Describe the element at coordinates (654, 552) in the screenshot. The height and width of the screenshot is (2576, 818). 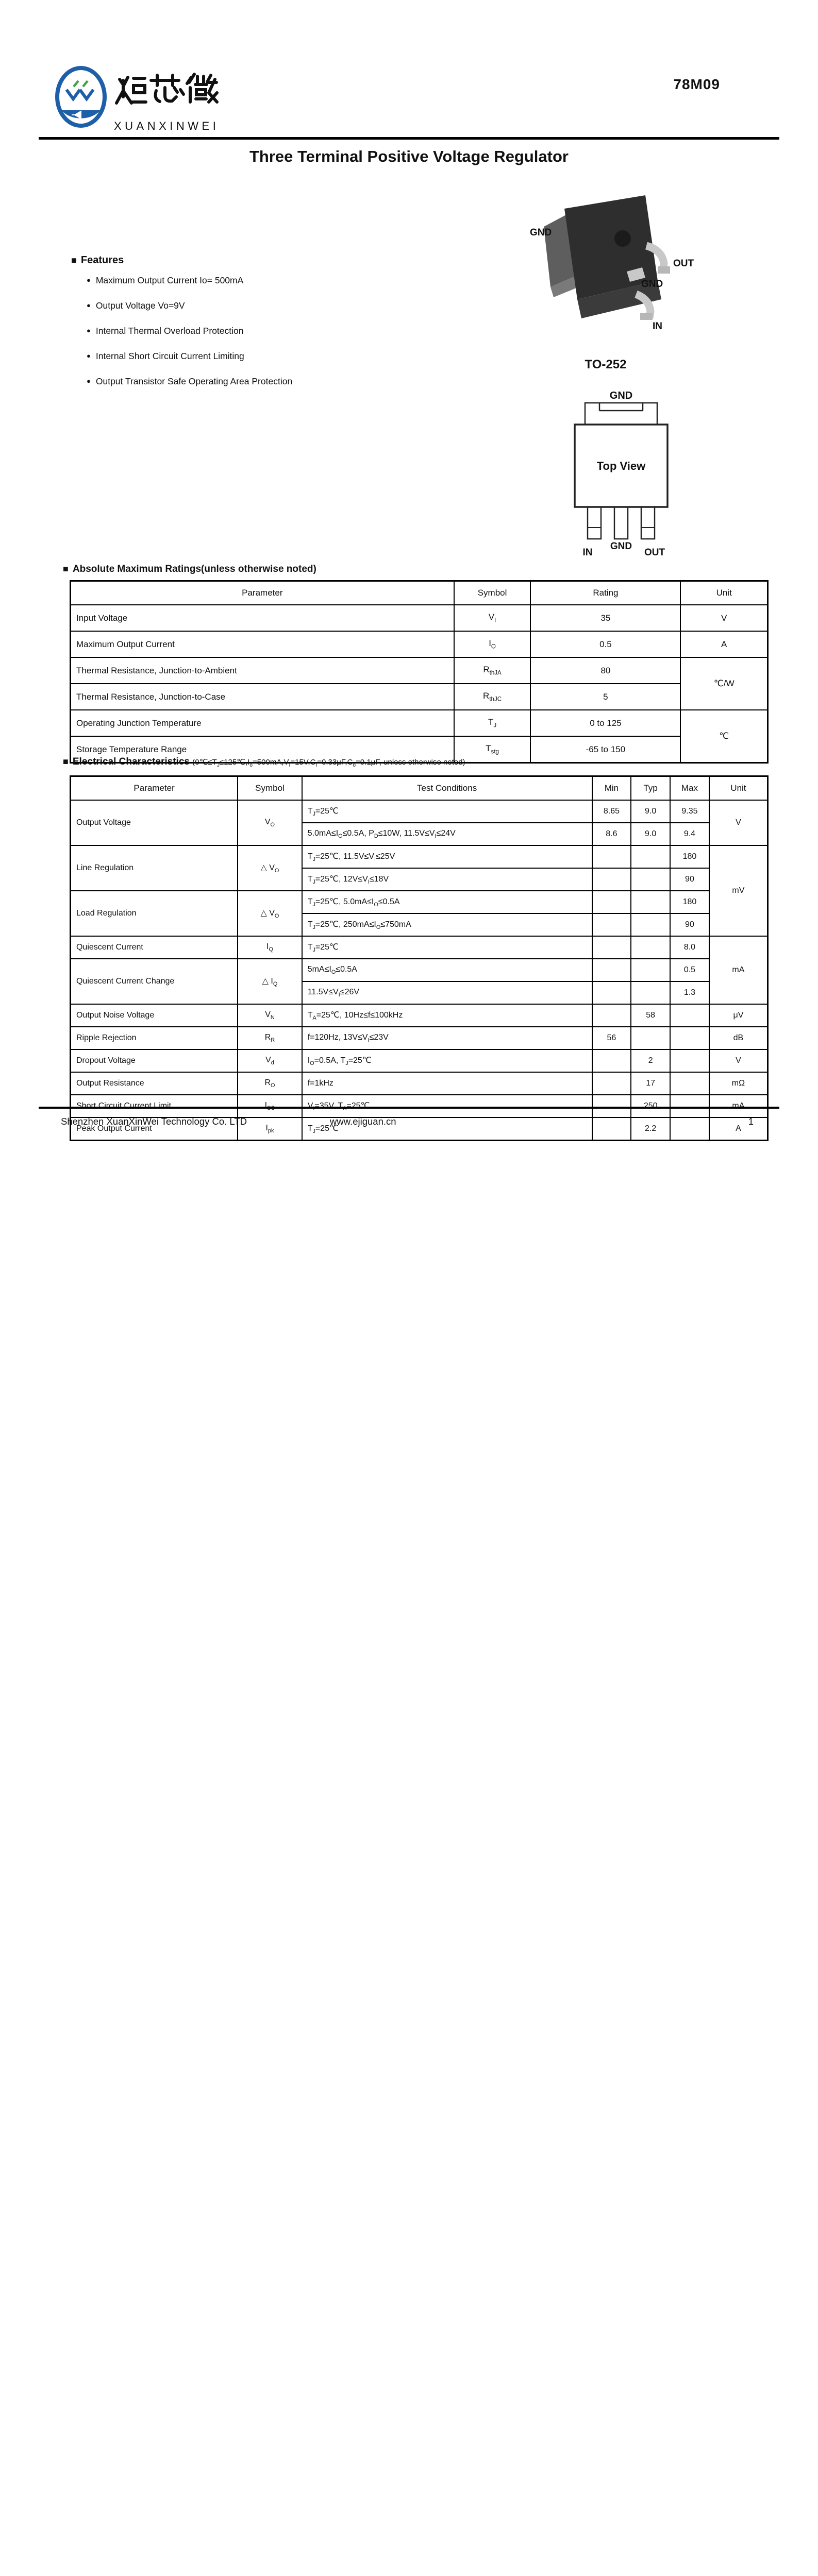
I see `topview-label-out: OUT` at that location.